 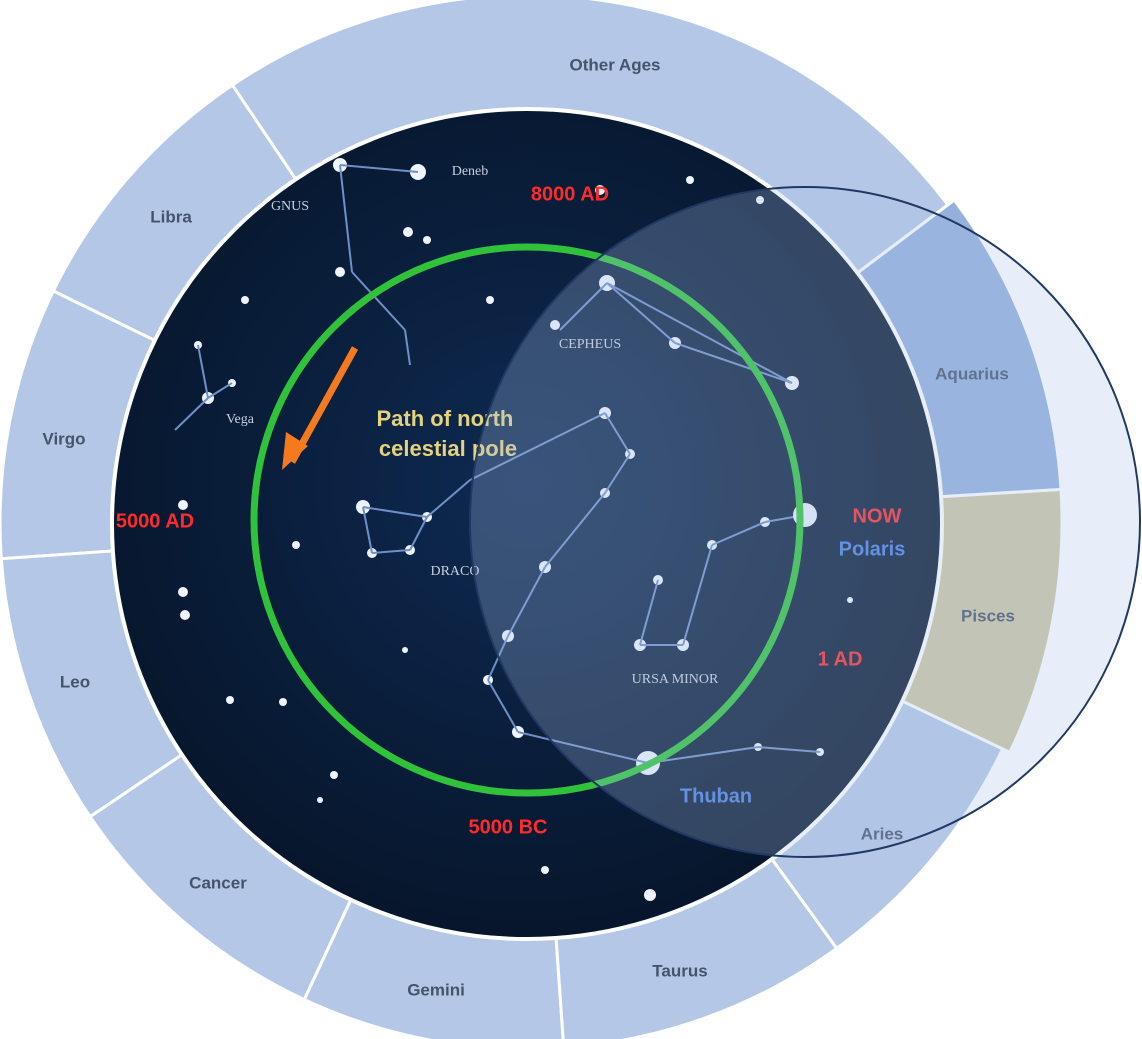 What do you see at coordinates (454, 571) in the screenshot?
I see `constellation-name: DRACO` at bounding box center [454, 571].